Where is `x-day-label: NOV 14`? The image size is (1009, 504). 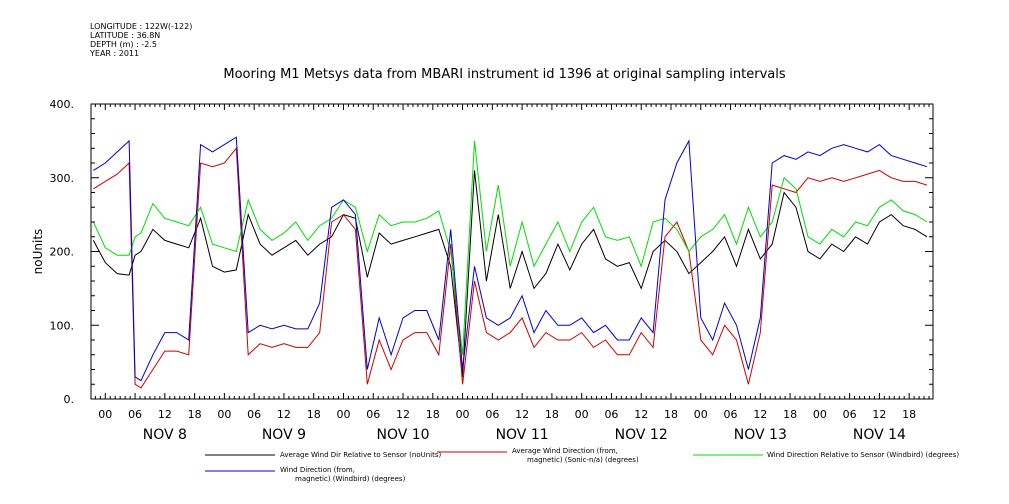
x-day-label: NOV 14 is located at coordinates (879, 435).